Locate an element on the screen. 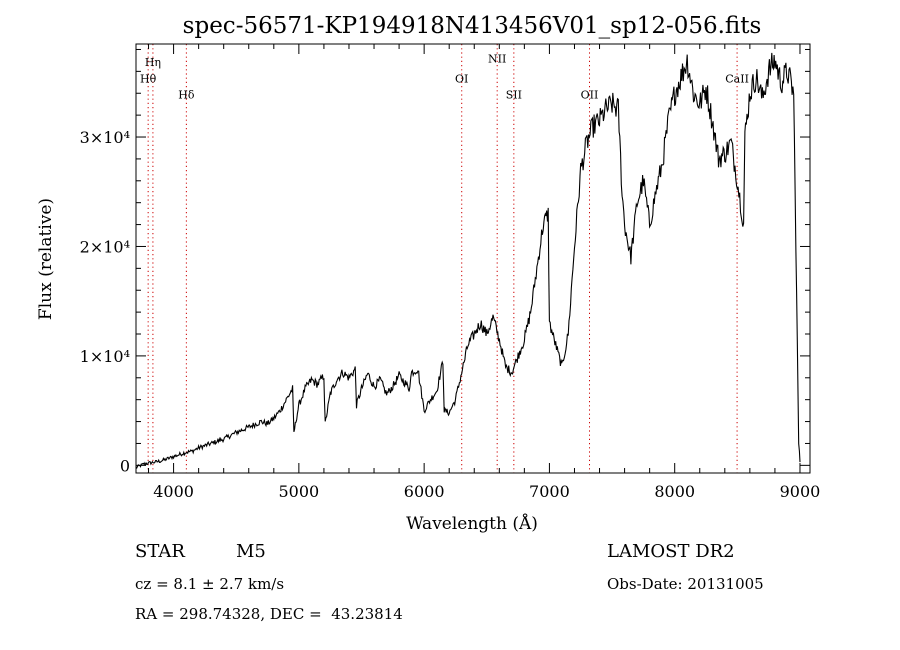  observation-date: Obs-Date: 20131005 is located at coordinates (685, 584).